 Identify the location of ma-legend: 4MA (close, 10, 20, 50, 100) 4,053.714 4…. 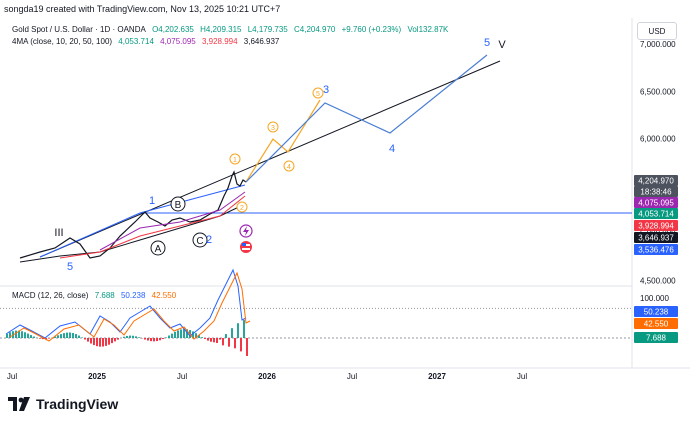
(147, 41).